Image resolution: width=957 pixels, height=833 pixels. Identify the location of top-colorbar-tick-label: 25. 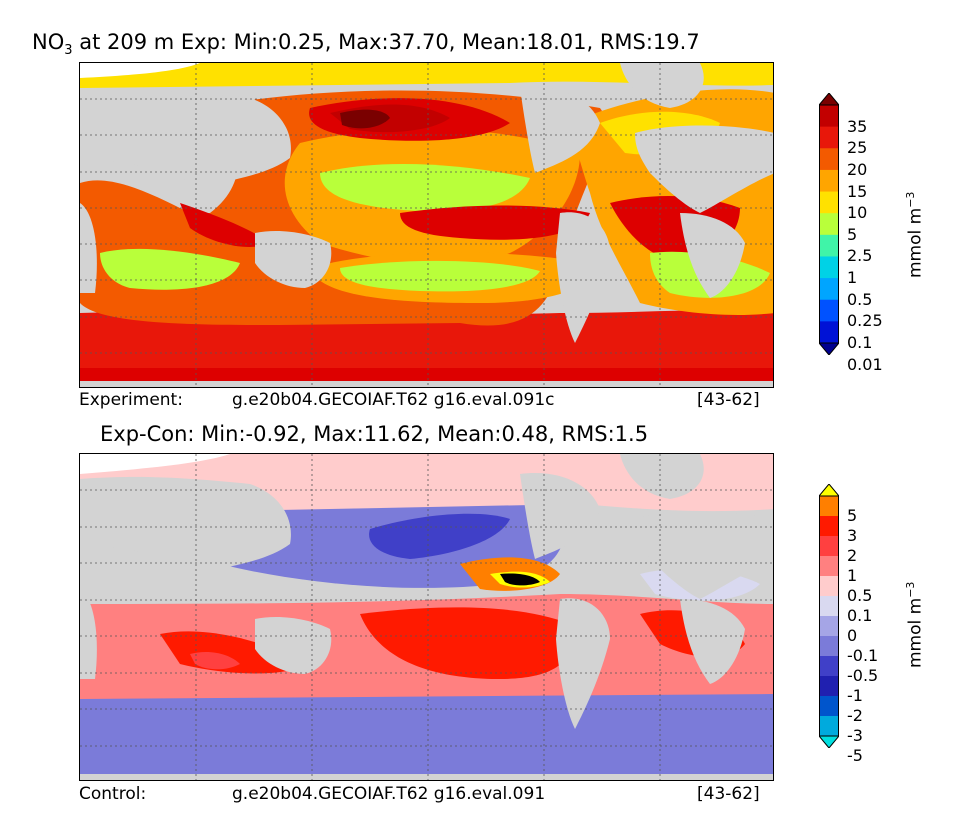
(857, 148).